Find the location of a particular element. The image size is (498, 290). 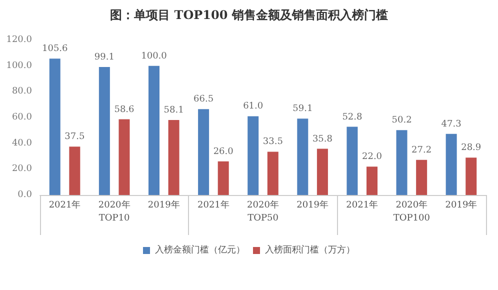

y-tick-label: 120.0 is located at coordinates (19, 40).